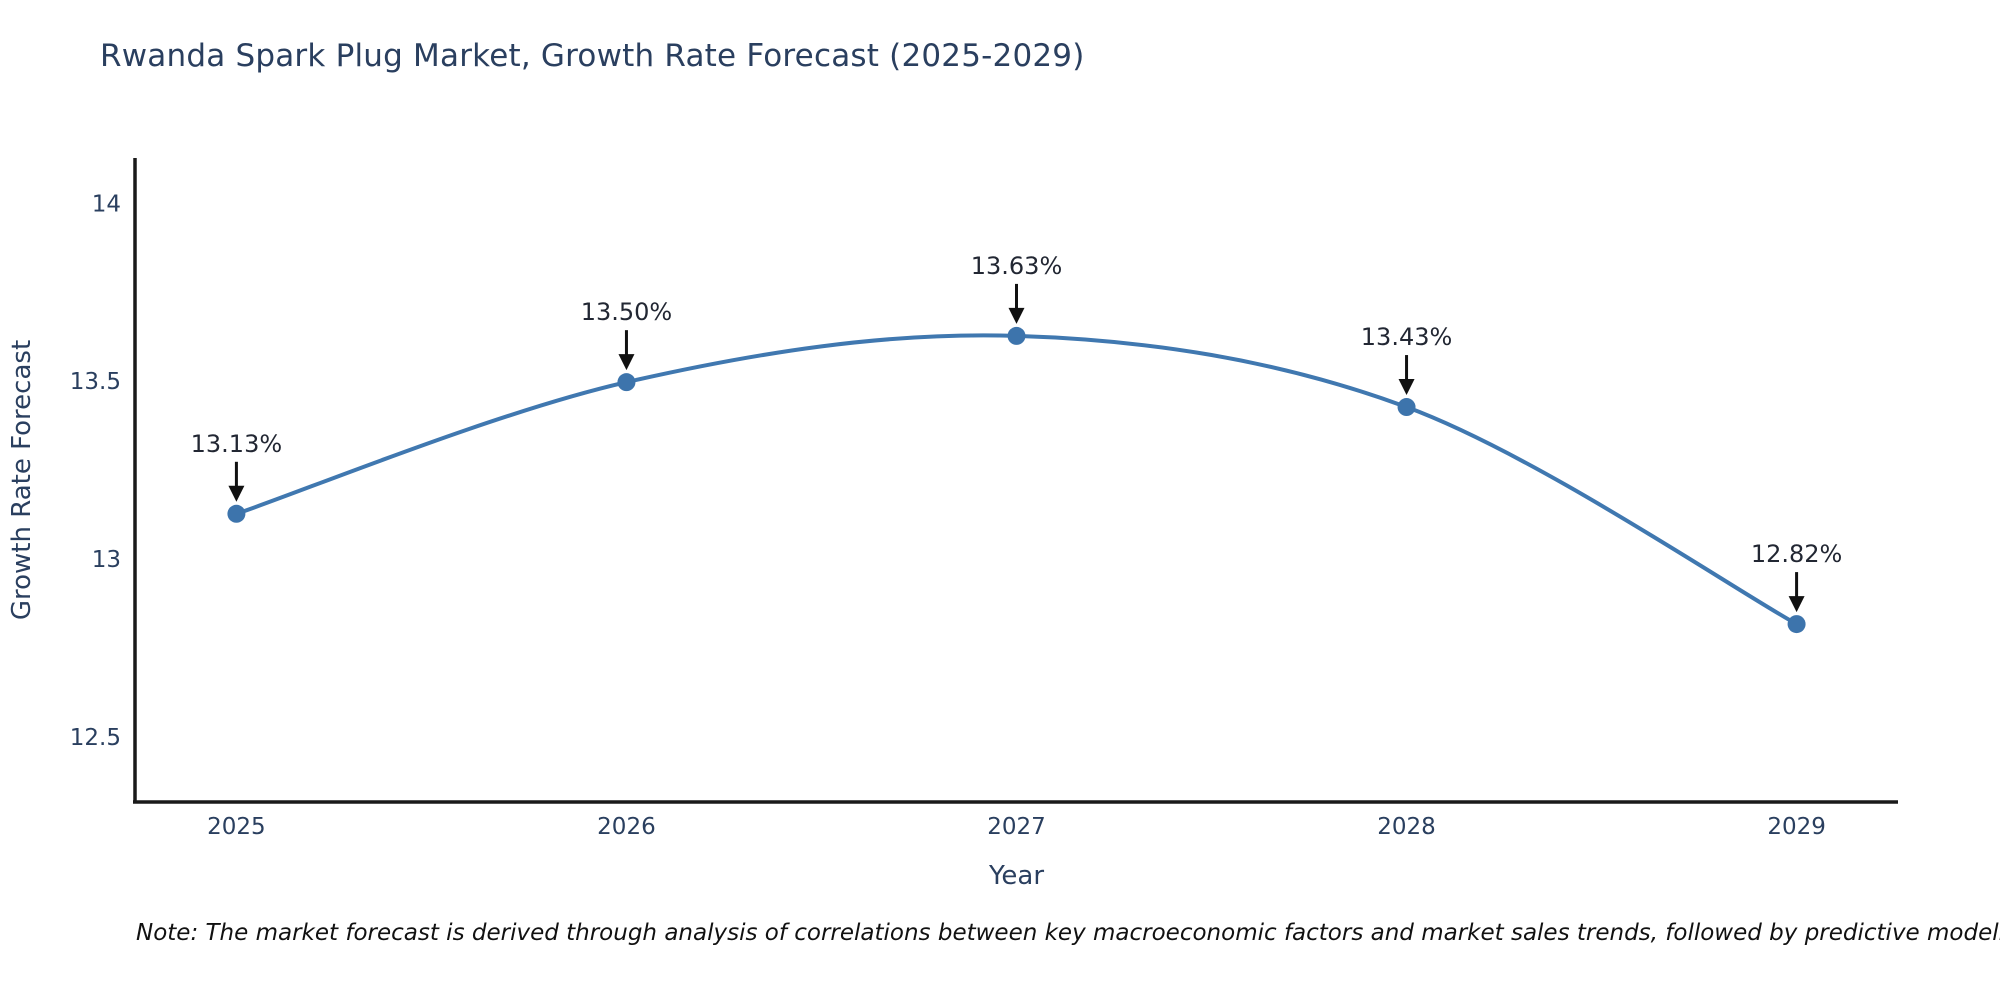  What do you see at coordinates (1016, 827) in the screenshot?
I see `x-tick-label: 2027` at bounding box center [1016, 827].